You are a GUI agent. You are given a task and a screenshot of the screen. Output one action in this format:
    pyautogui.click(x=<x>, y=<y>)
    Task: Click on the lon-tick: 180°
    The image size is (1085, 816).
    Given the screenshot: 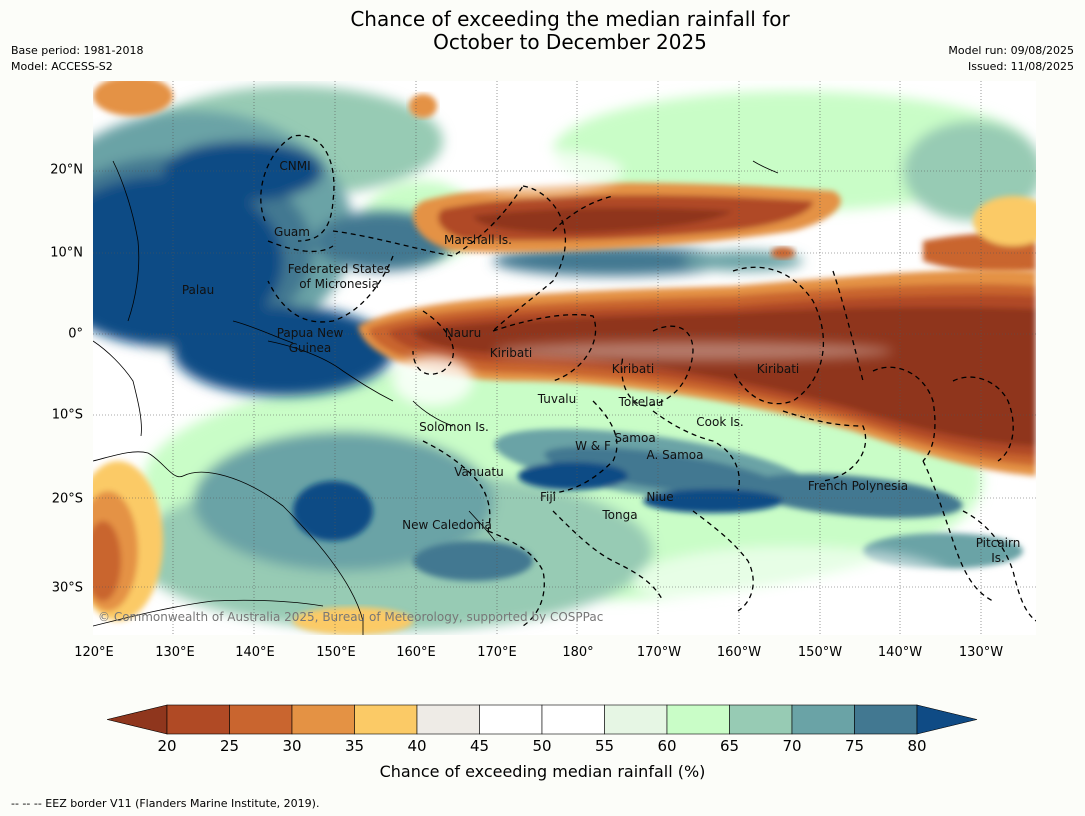 What is the action you would take?
    pyautogui.click(x=578, y=652)
    